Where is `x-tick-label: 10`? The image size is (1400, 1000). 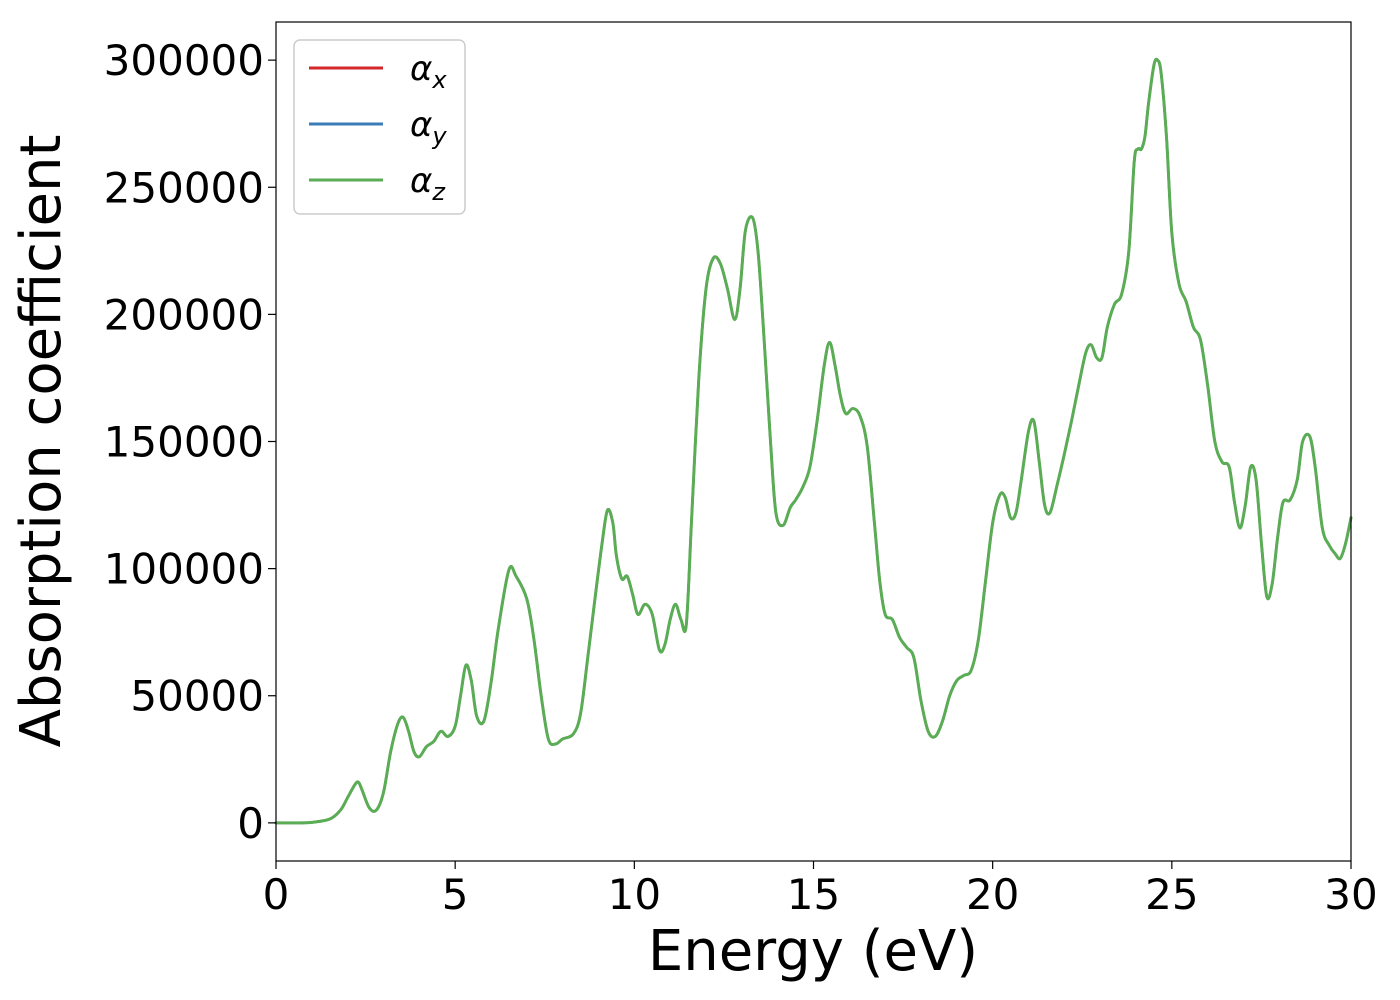 x-tick-label: 10 is located at coordinates (634, 894).